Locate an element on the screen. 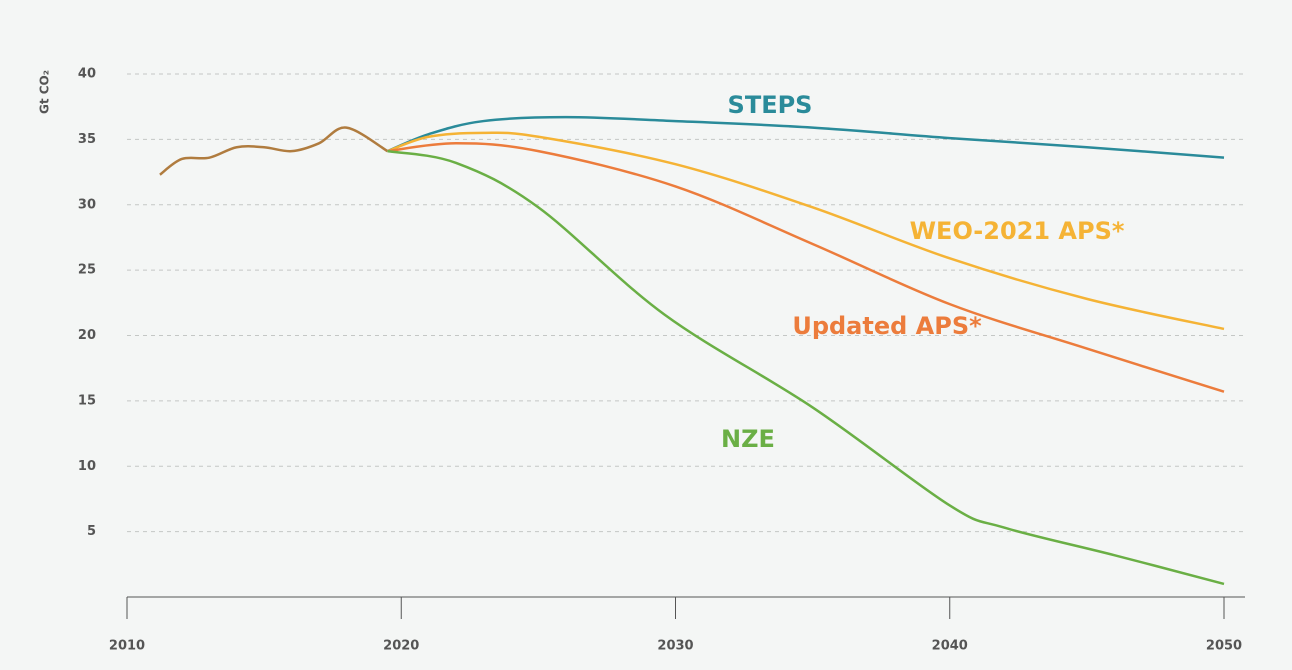 The width and height of the screenshot is (1292, 670). y-tick-label: 15 is located at coordinates (87, 400).